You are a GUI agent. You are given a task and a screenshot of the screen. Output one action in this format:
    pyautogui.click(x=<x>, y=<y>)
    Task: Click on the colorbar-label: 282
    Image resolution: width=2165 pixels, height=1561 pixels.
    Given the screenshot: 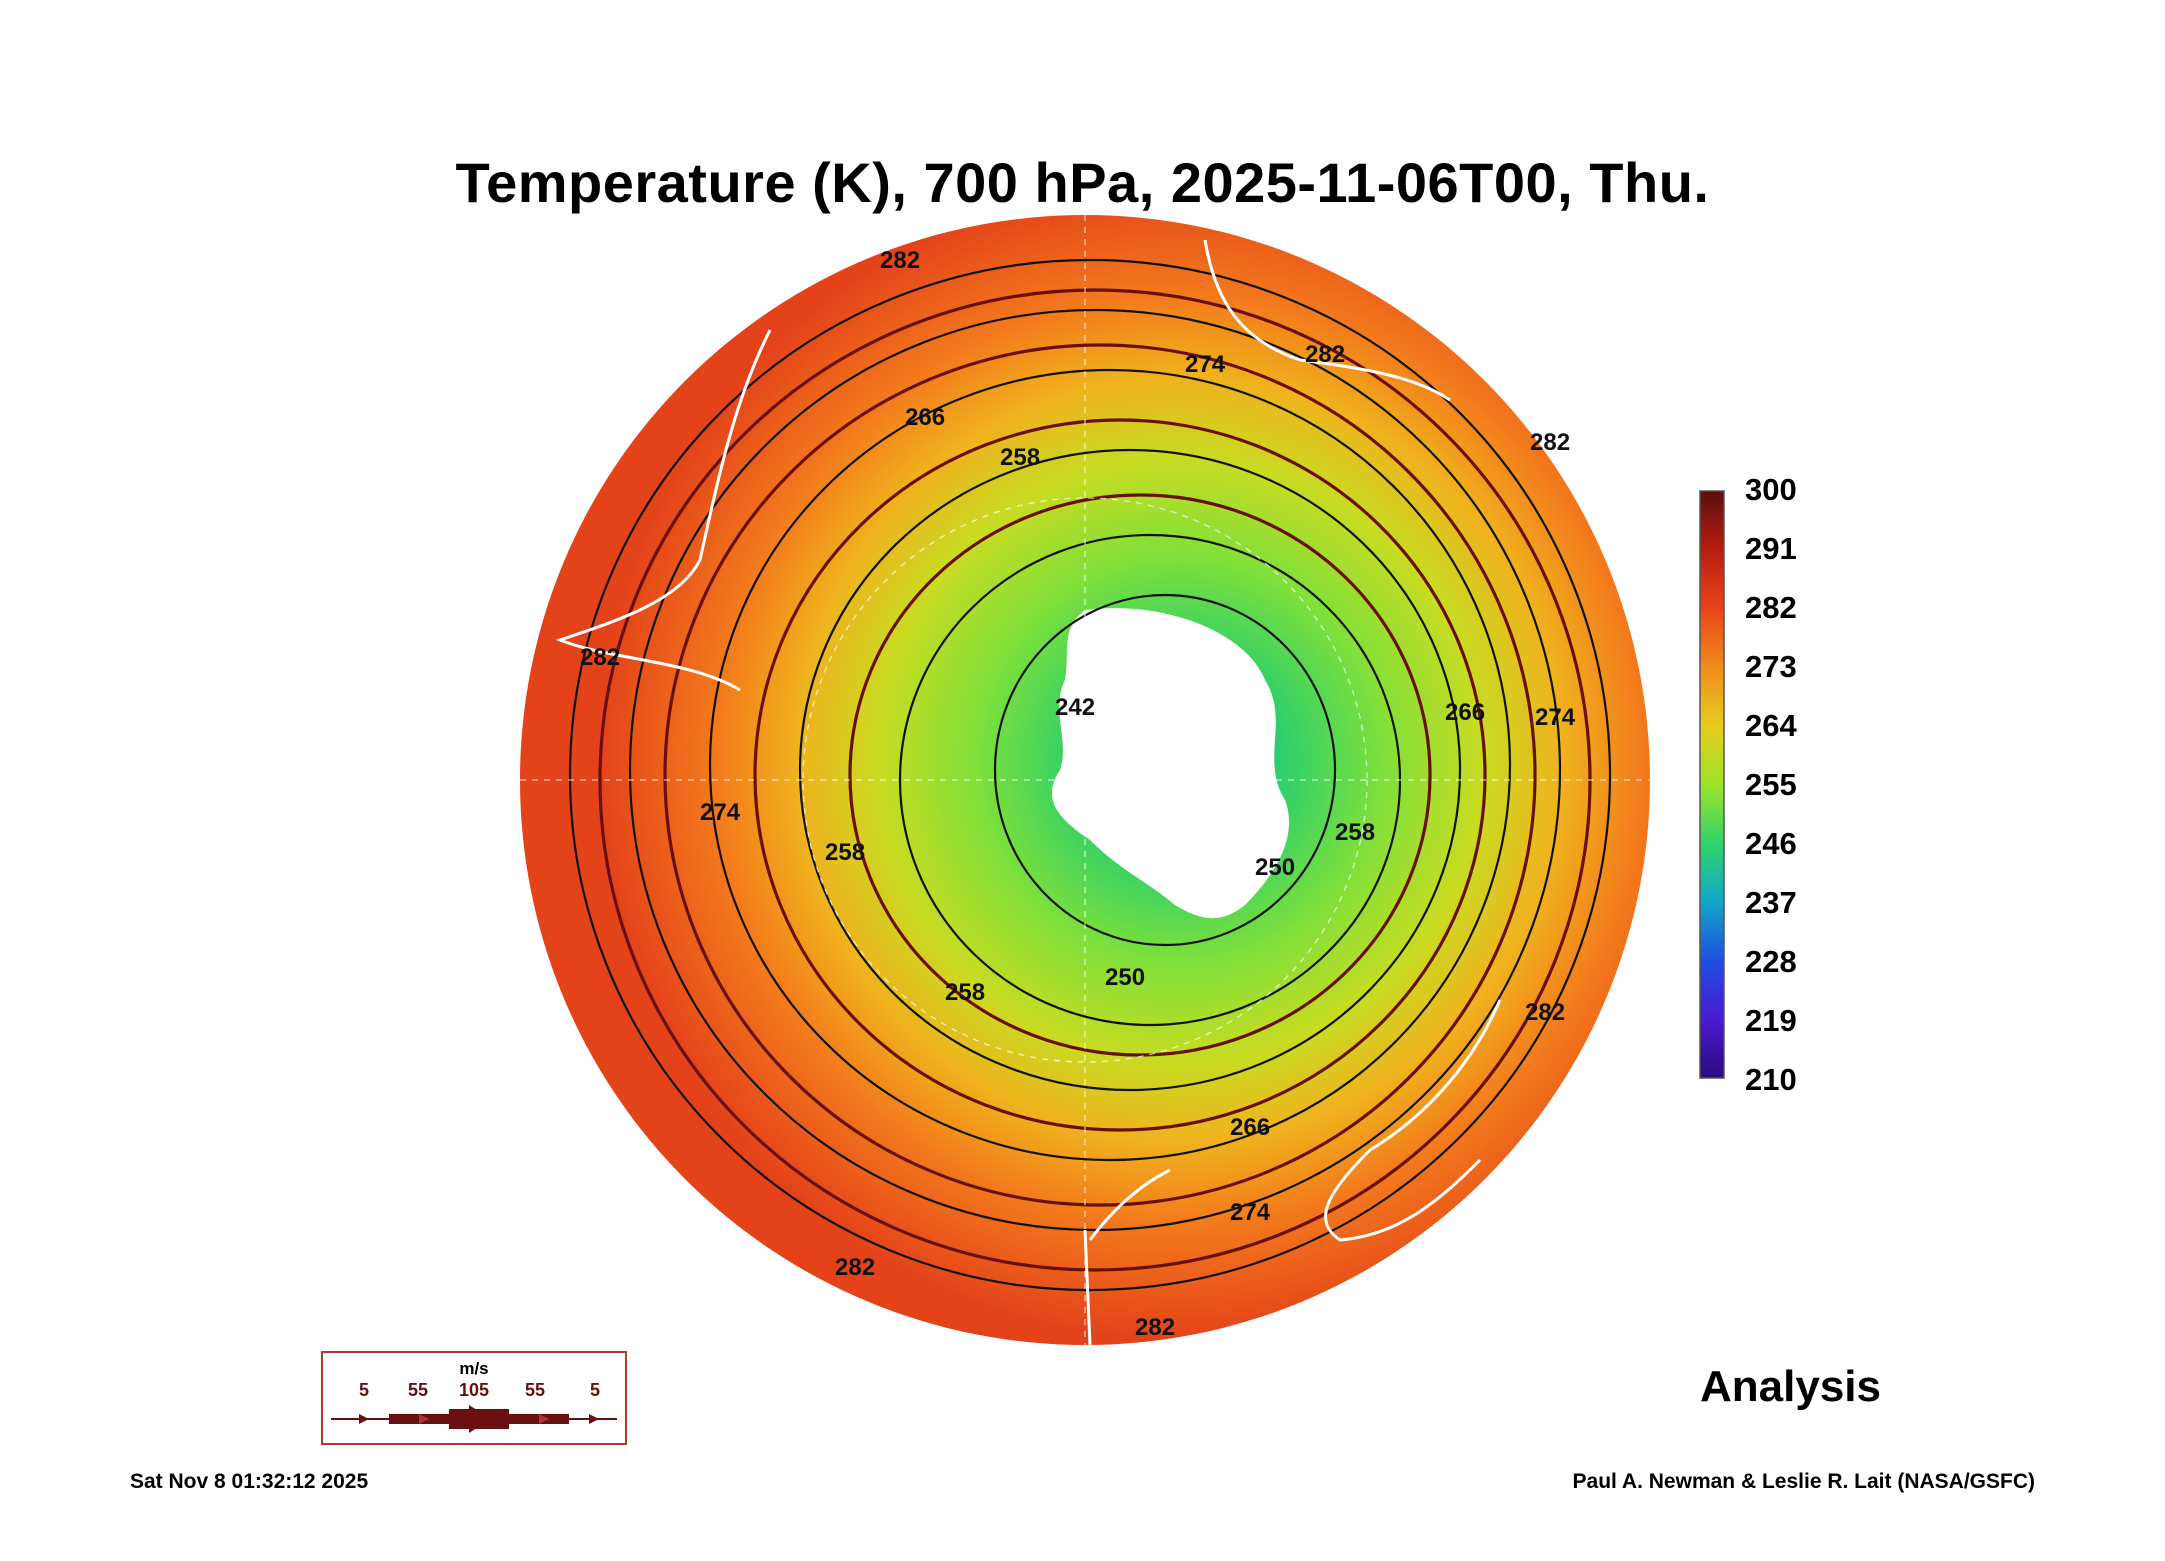 What is the action you would take?
    pyautogui.click(x=1771, y=607)
    